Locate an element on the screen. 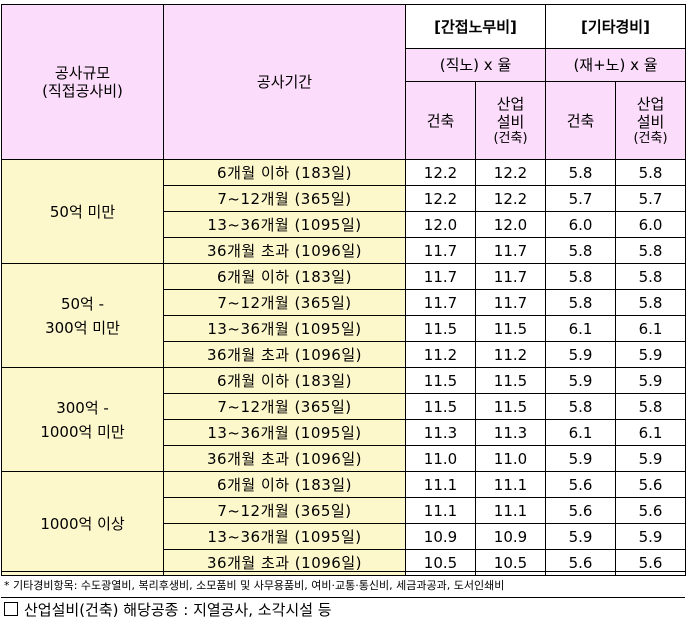  header-other-building: 건축 is located at coordinates (580, 120).